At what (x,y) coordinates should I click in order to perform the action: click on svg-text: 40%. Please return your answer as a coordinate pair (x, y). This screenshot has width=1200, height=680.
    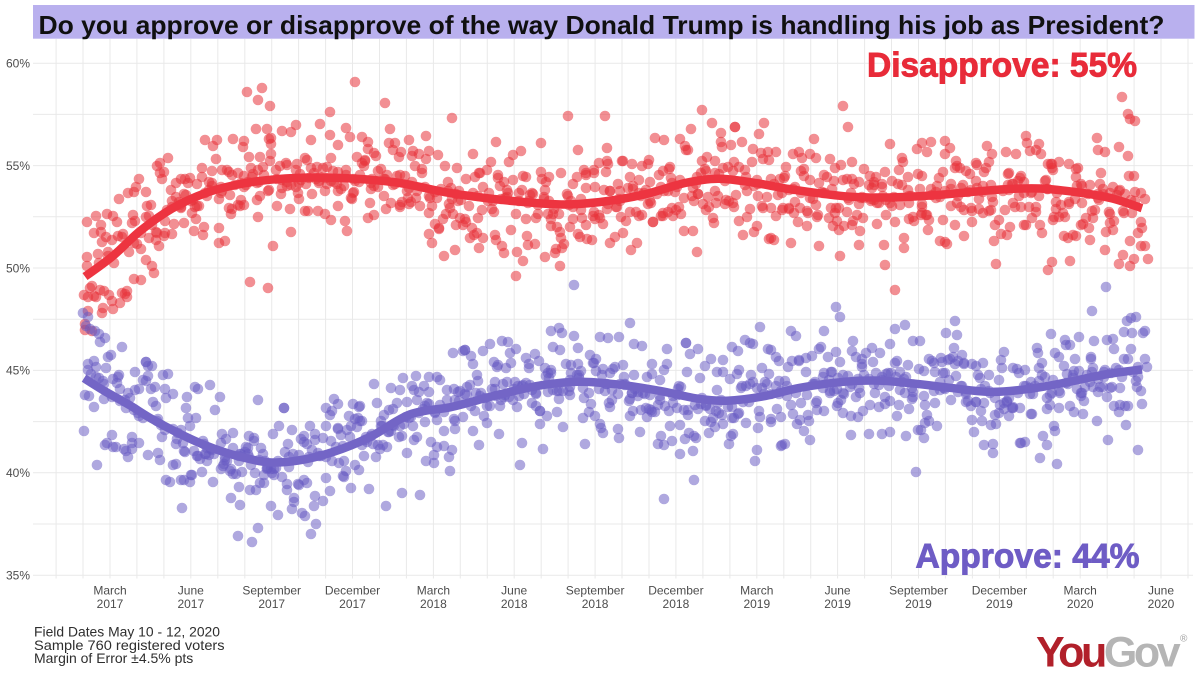
    Looking at the image, I should click on (18, 473).